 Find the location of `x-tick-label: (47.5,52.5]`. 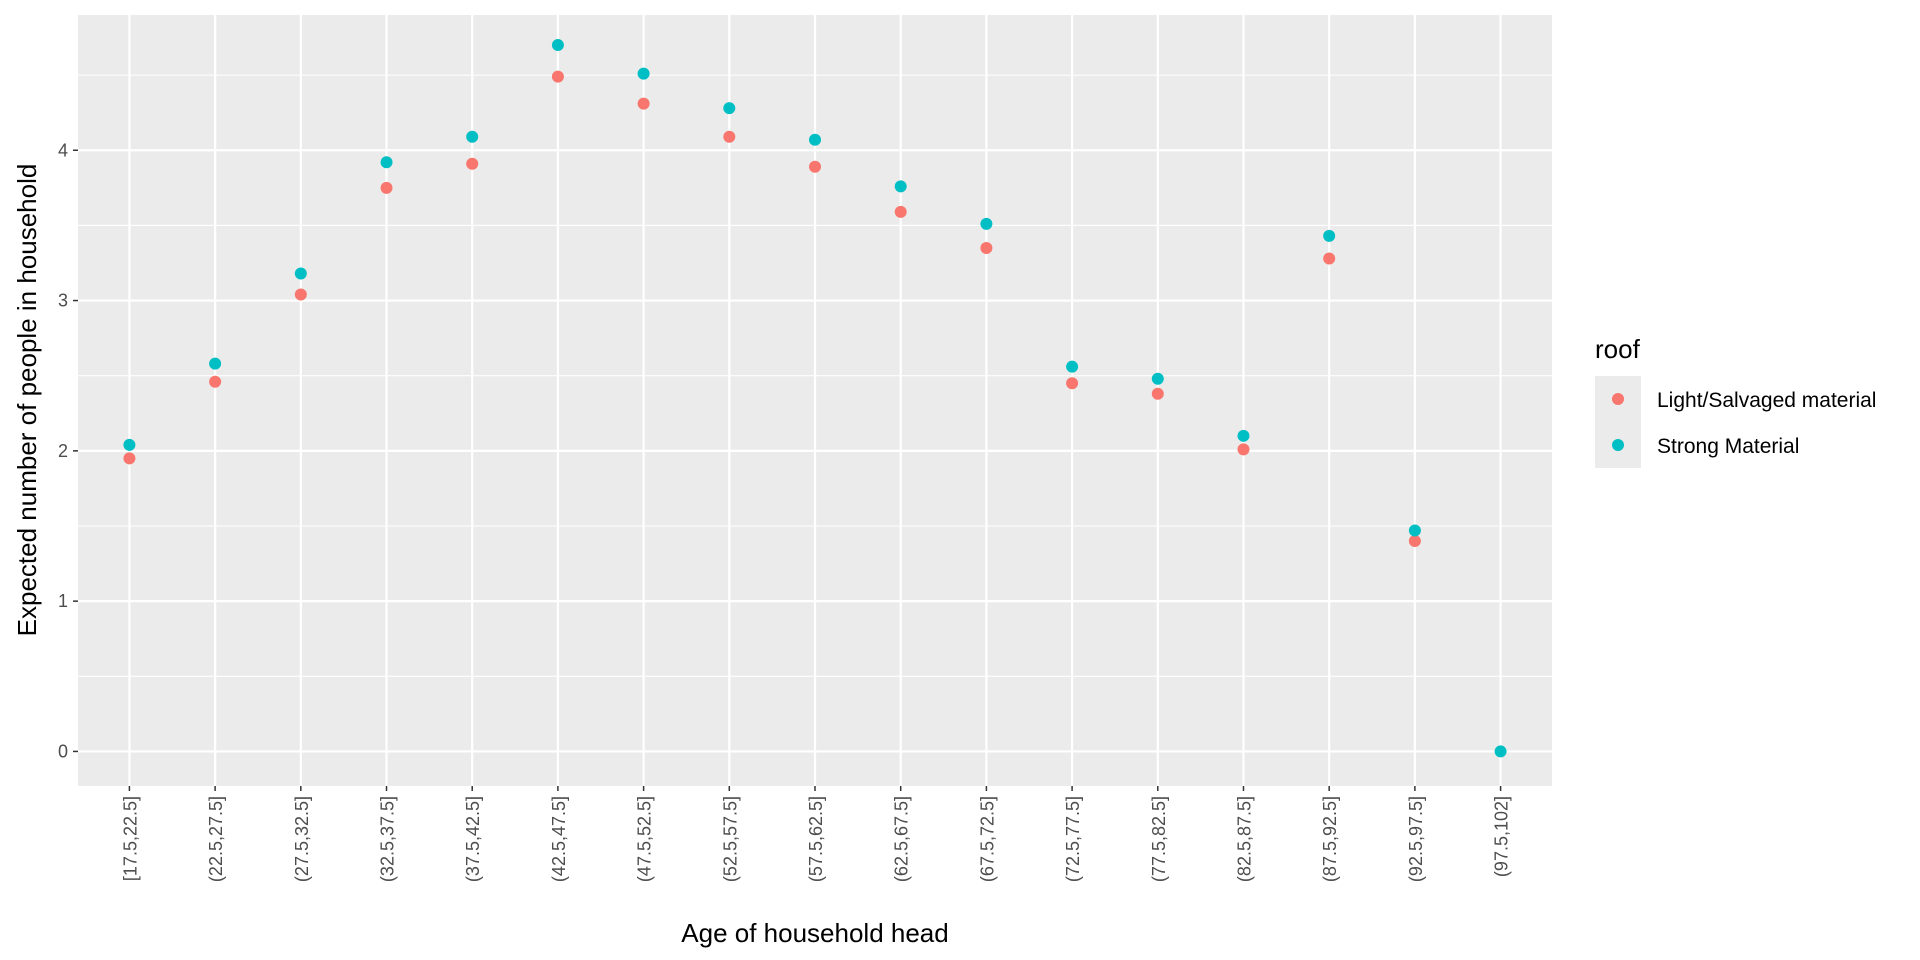

x-tick-label: (47.5,52.5] is located at coordinates (645, 839).